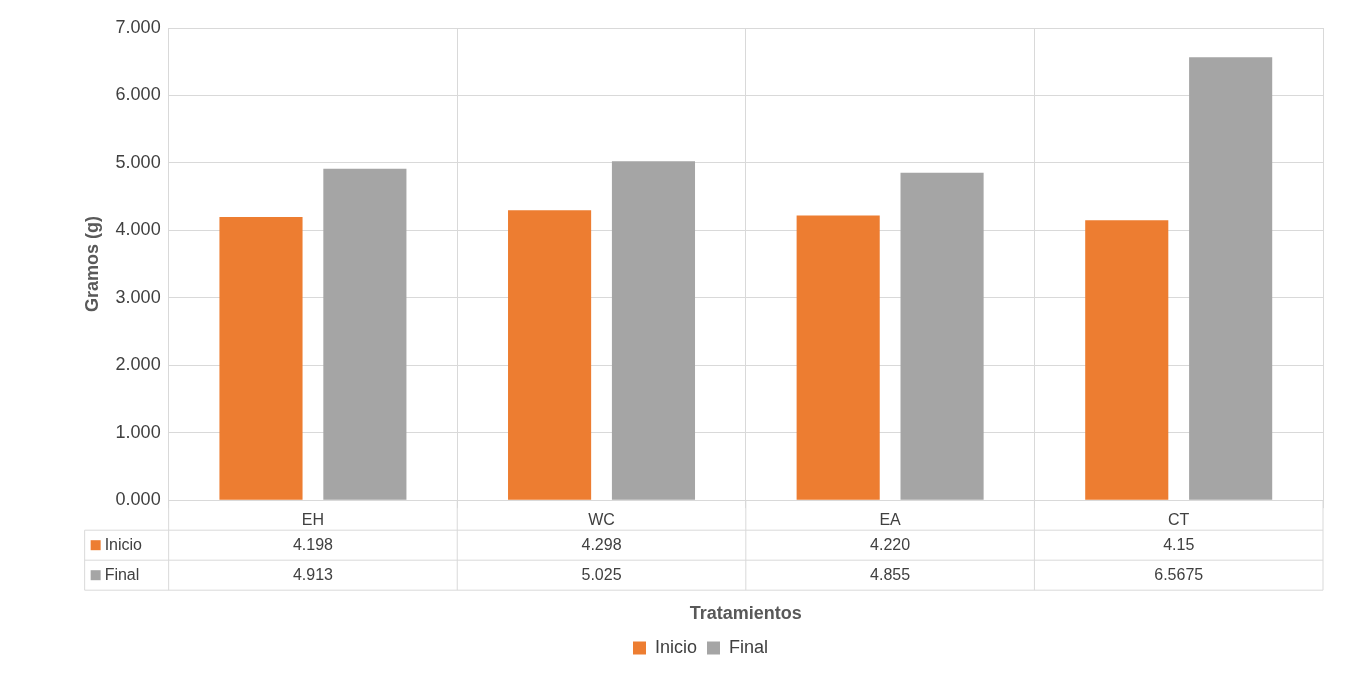  Describe the element at coordinates (313, 574) in the screenshot. I see `data-label: 4.913` at that location.